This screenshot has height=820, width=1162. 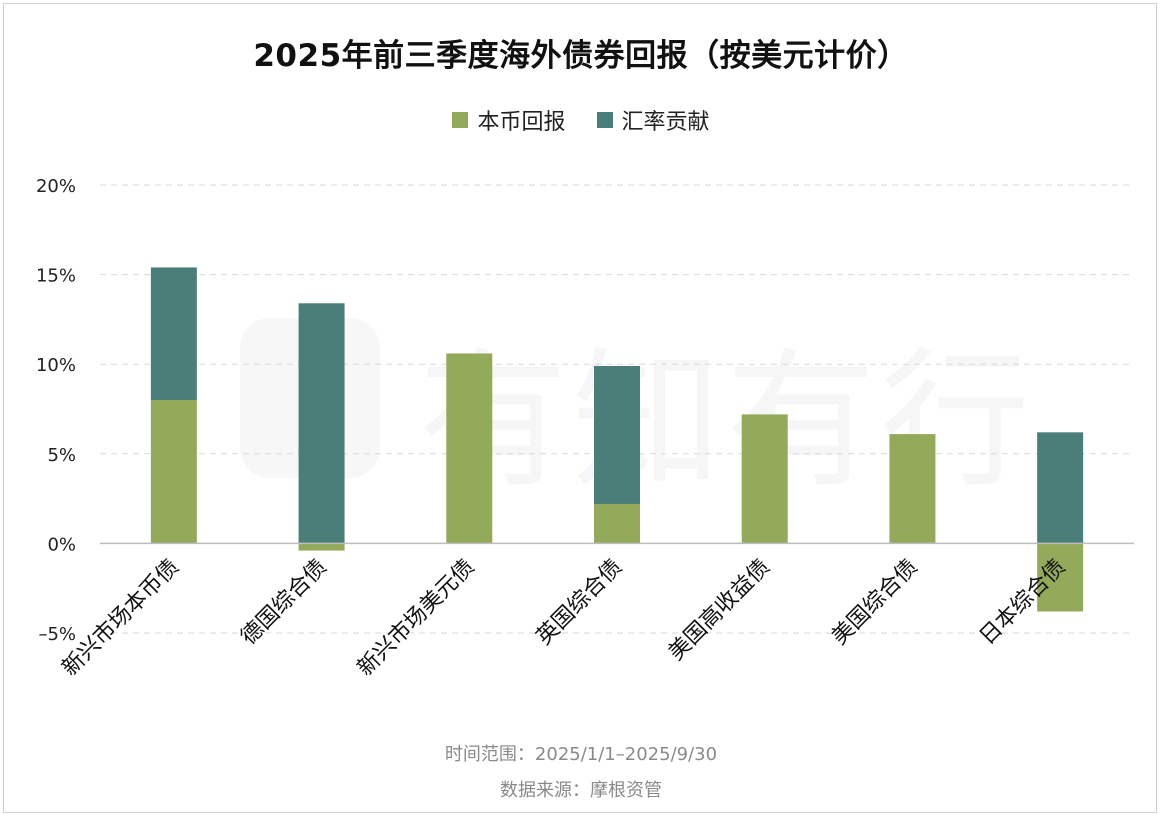 What do you see at coordinates (61, 544) in the screenshot?
I see `y-tick-label: 0%` at bounding box center [61, 544].